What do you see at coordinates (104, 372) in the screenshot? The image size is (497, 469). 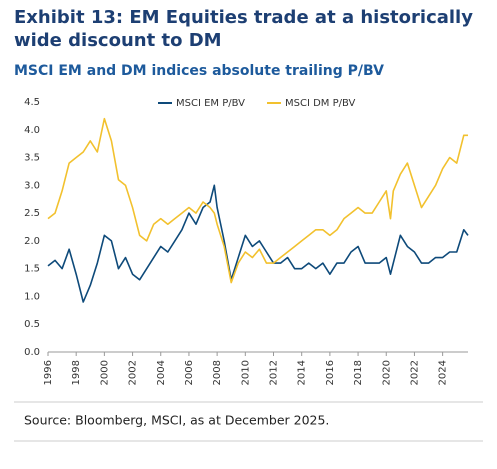 I see `x-tick-label: 2000` at bounding box center [104, 372].